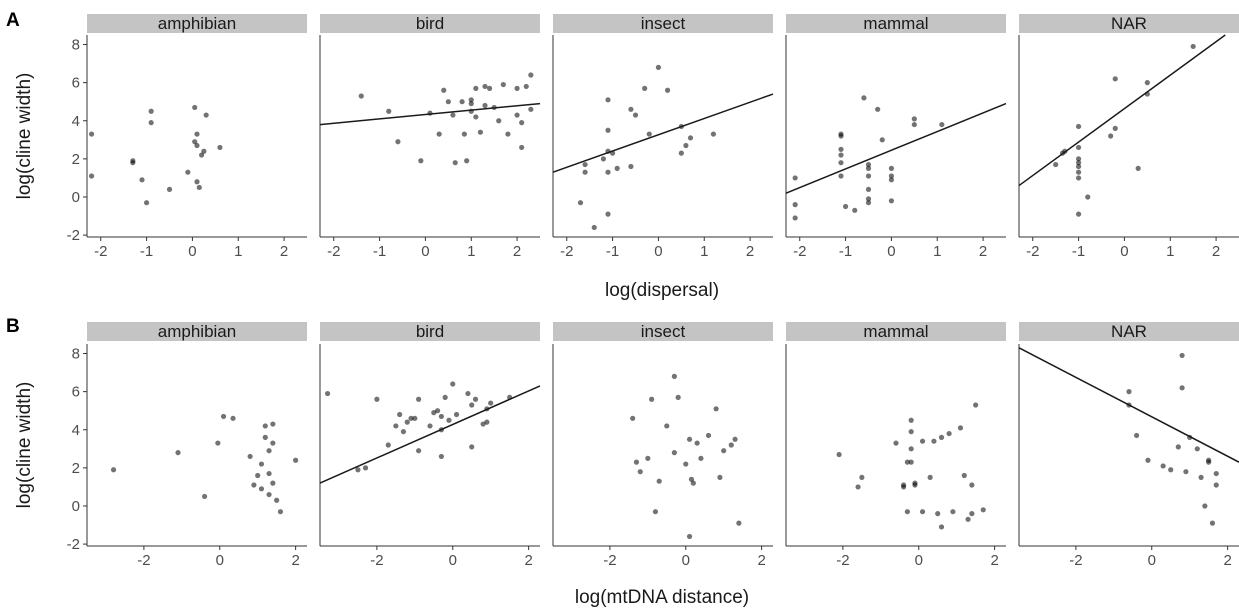 This screenshot has width=1239, height=612. Describe the element at coordinates (76, 430) in the screenshot. I see `y-tick-label: 4` at that location.